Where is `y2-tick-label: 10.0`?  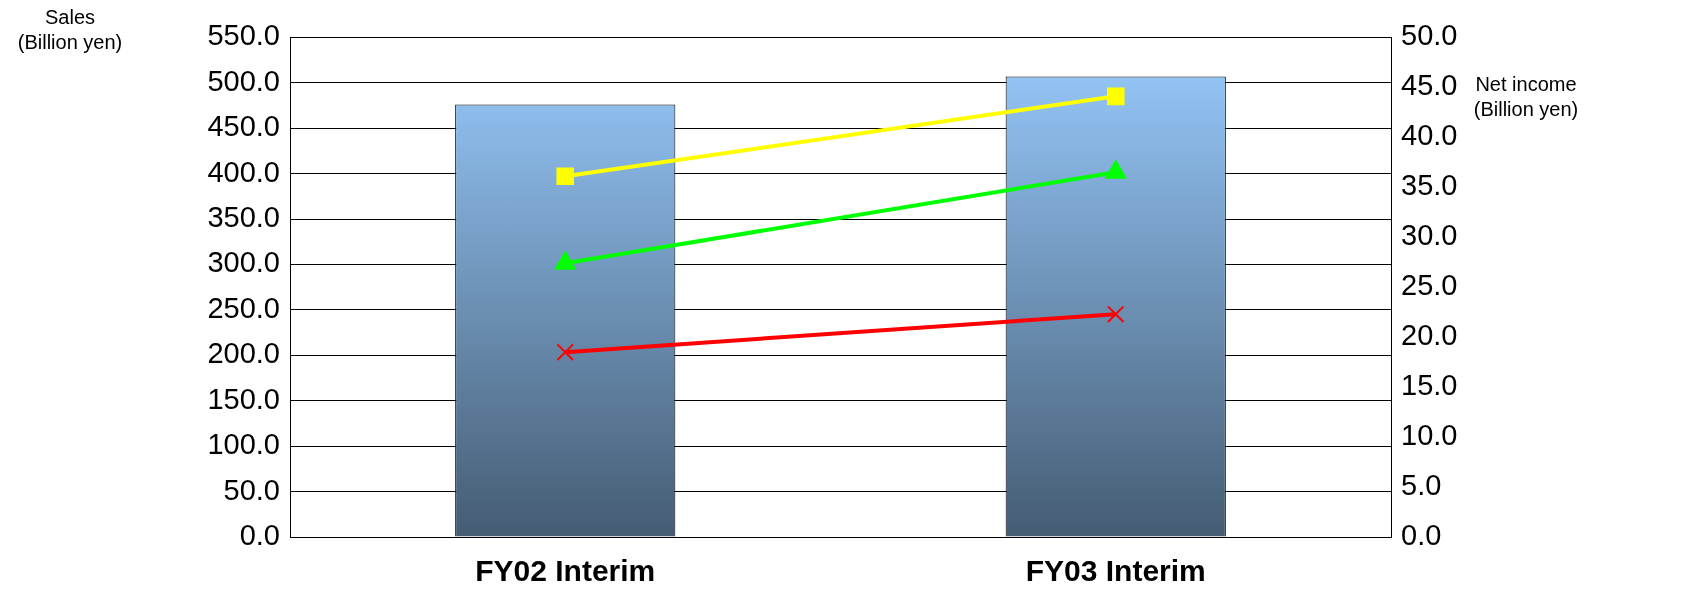 y2-tick-label: 10.0 is located at coordinates (1429, 435).